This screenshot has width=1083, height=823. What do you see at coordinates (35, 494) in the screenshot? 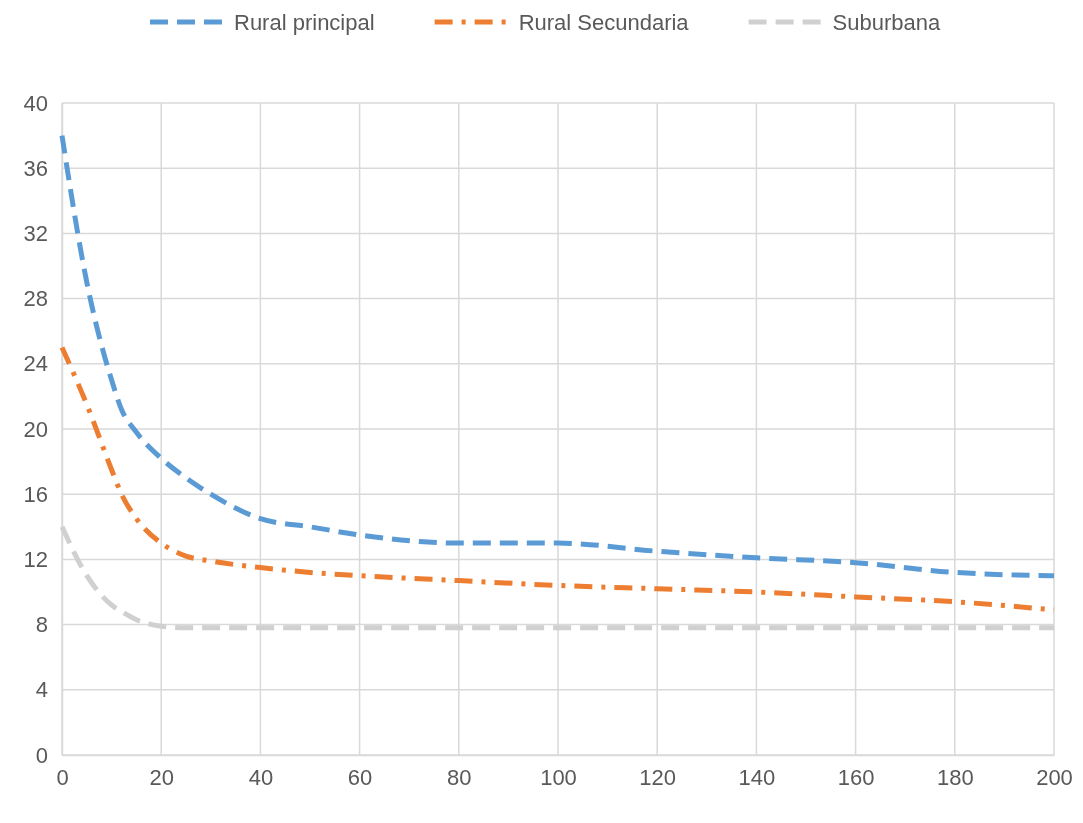
I see `y-tick-label: 16` at bounding box center [35, 494].